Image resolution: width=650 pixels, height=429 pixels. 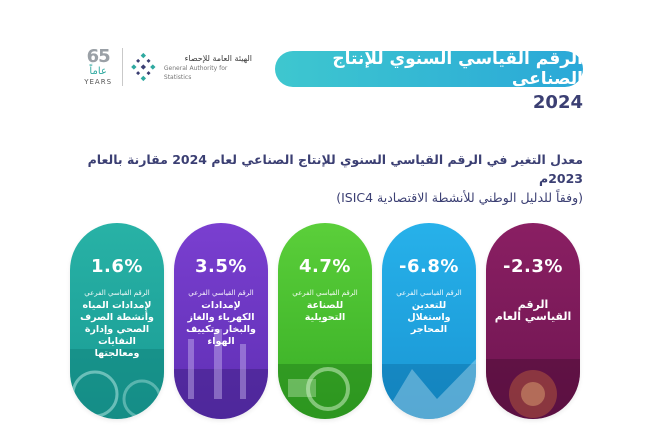 I want to click on gastat-logo-icon, so click(x=143, y=67).